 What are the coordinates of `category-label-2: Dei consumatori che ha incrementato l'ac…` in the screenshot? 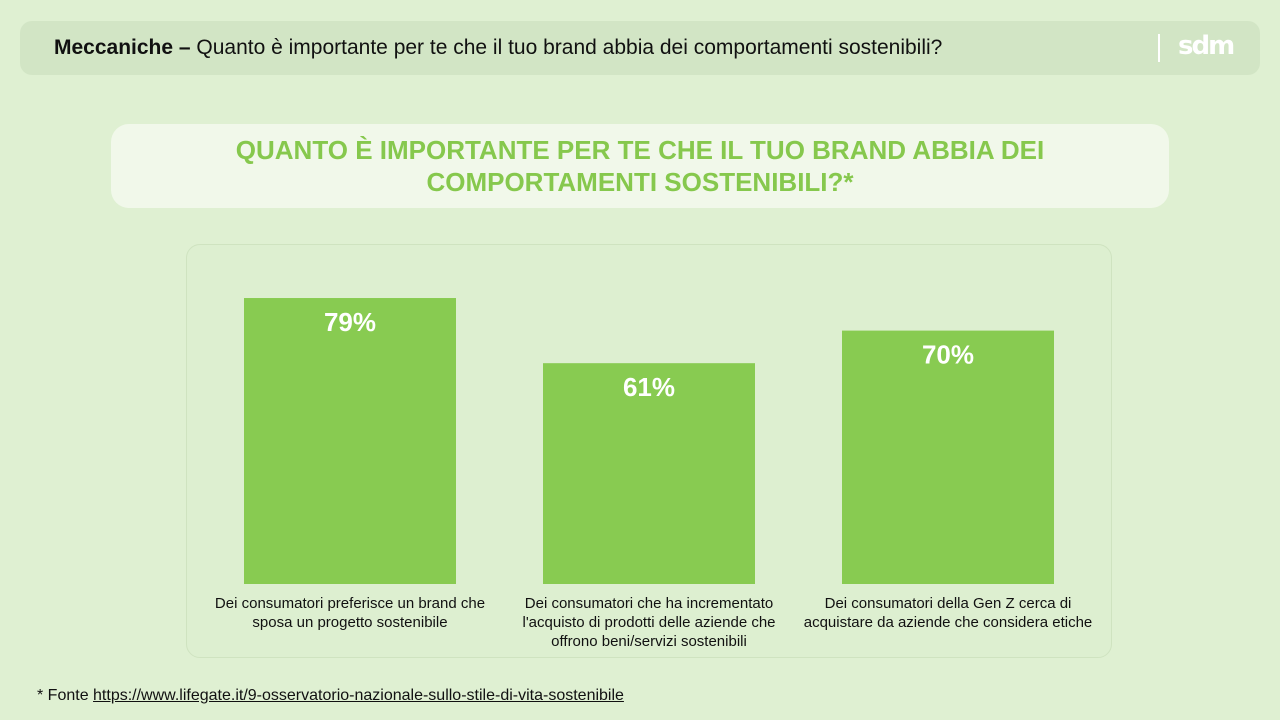 It's located at (649, 622).